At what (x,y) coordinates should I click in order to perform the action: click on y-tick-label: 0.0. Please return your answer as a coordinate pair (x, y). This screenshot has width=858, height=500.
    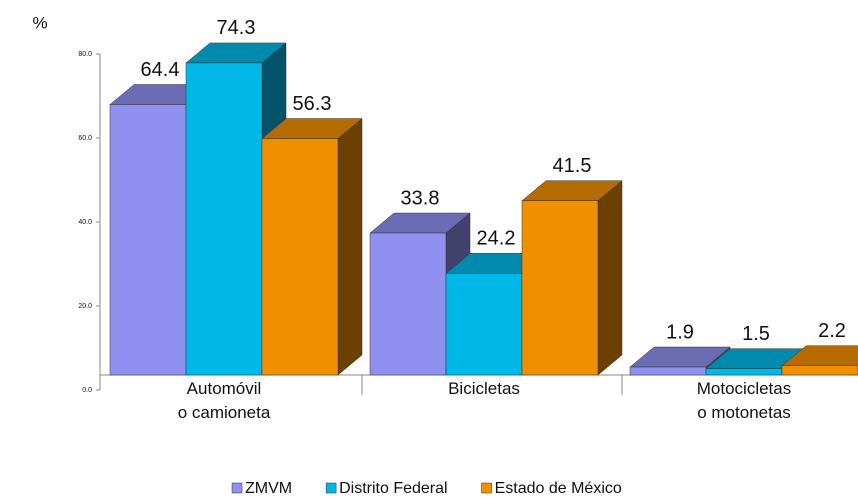
    Looking at the image, I should click on (87, 390).